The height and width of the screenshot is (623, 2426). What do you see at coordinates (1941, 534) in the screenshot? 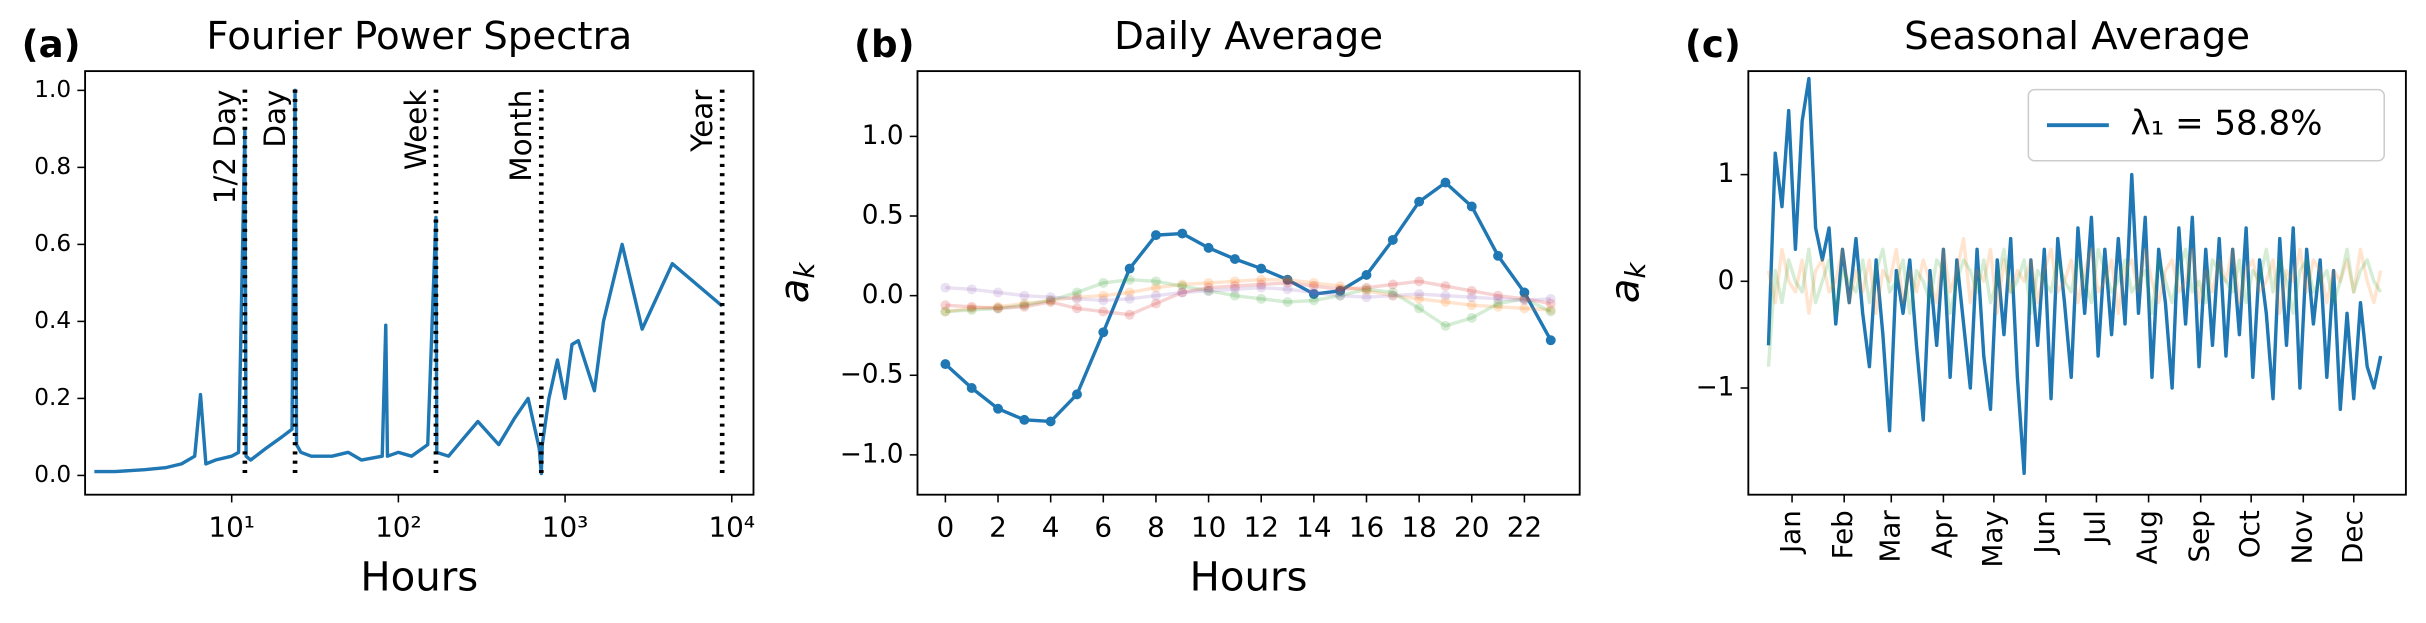
I see `x-tick-label: Apr` at bounding box center [1941, 534].